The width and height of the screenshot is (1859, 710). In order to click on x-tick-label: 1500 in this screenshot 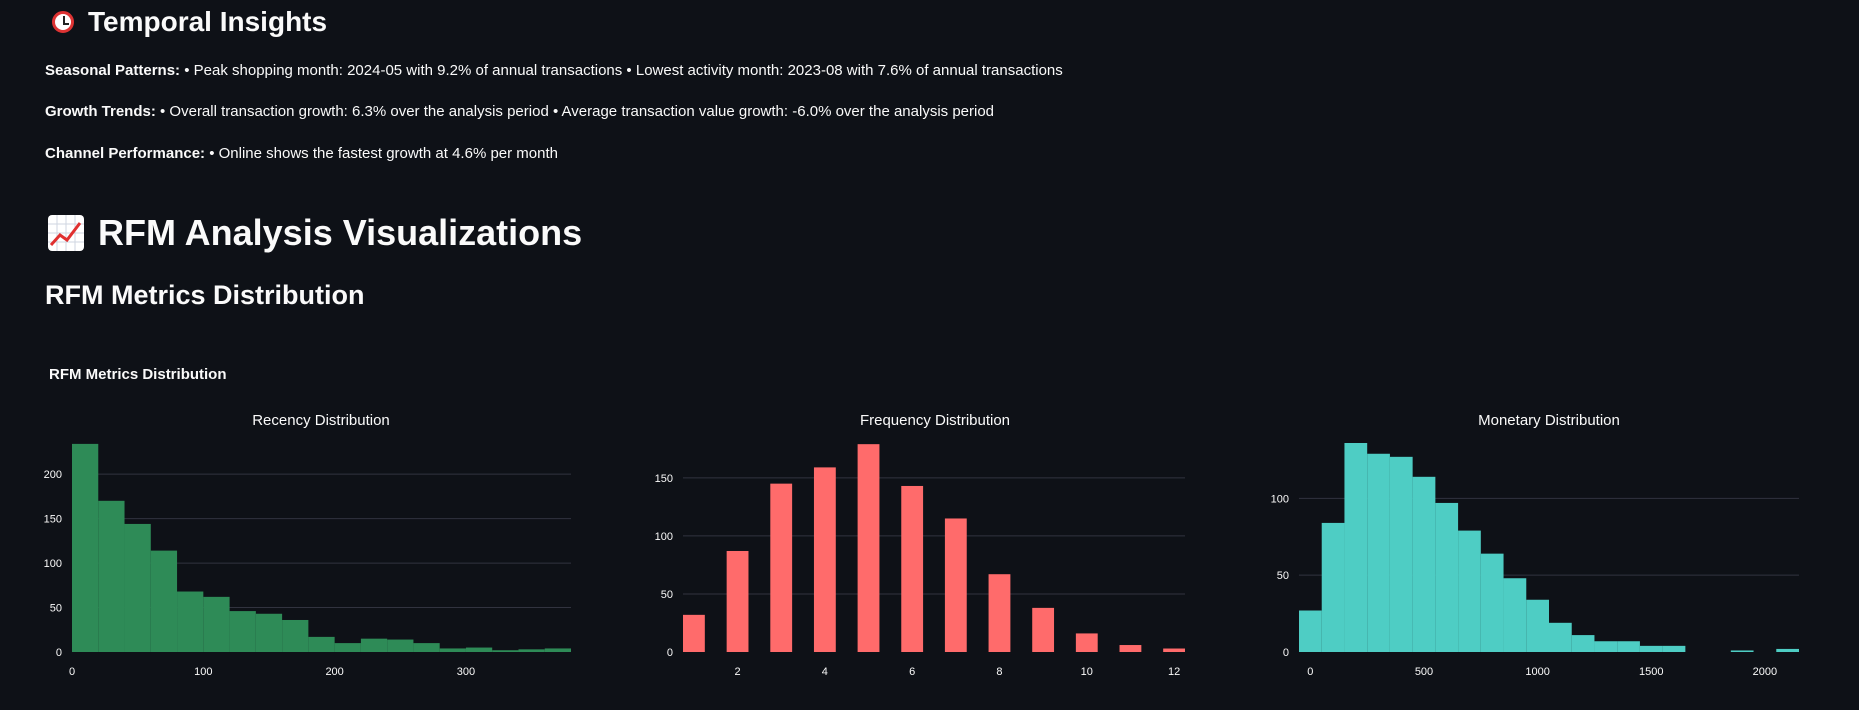, I will do `click(1651, 672)`.